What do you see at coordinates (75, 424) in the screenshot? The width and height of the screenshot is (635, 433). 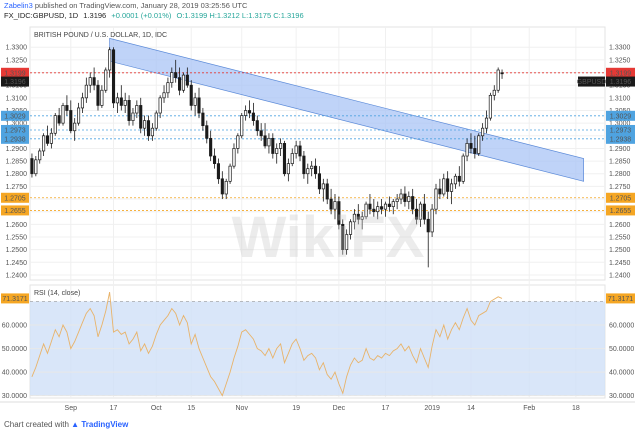 I see `tradingview-logo-icon: ▲` at bounding box center [75, 424].